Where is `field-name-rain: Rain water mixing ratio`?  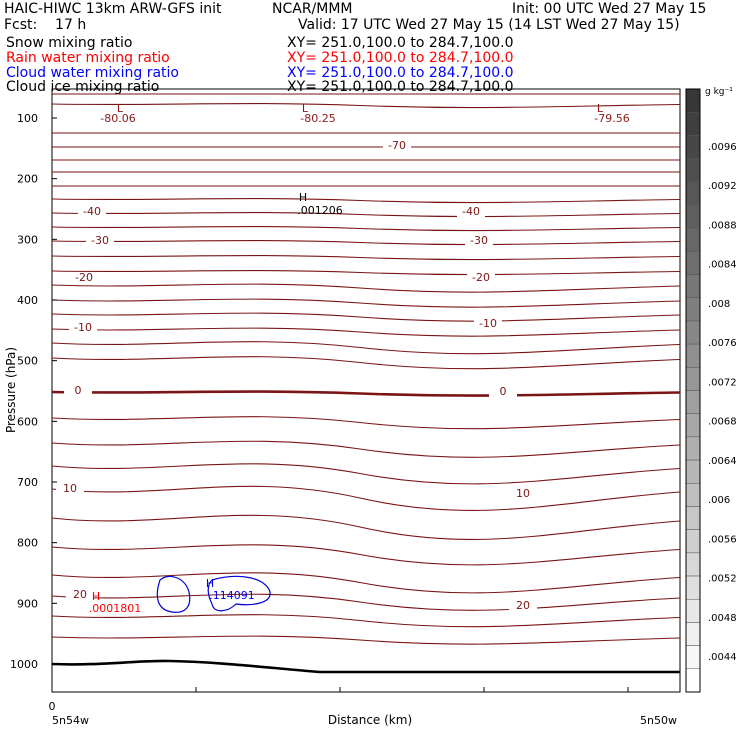 field-name-rain: Rain water mixing ratio is located at coordinates (88, 58).